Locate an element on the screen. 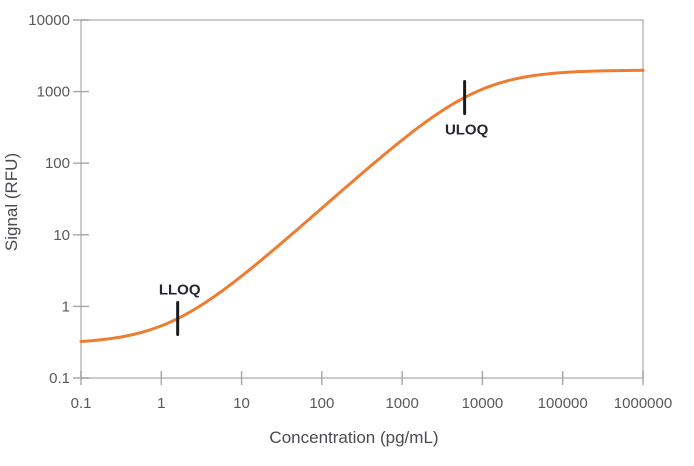 Image resolution: width=694 pixels, height=466 pixels. x-tick-label: 1000 is located at coordinates (401, 403).